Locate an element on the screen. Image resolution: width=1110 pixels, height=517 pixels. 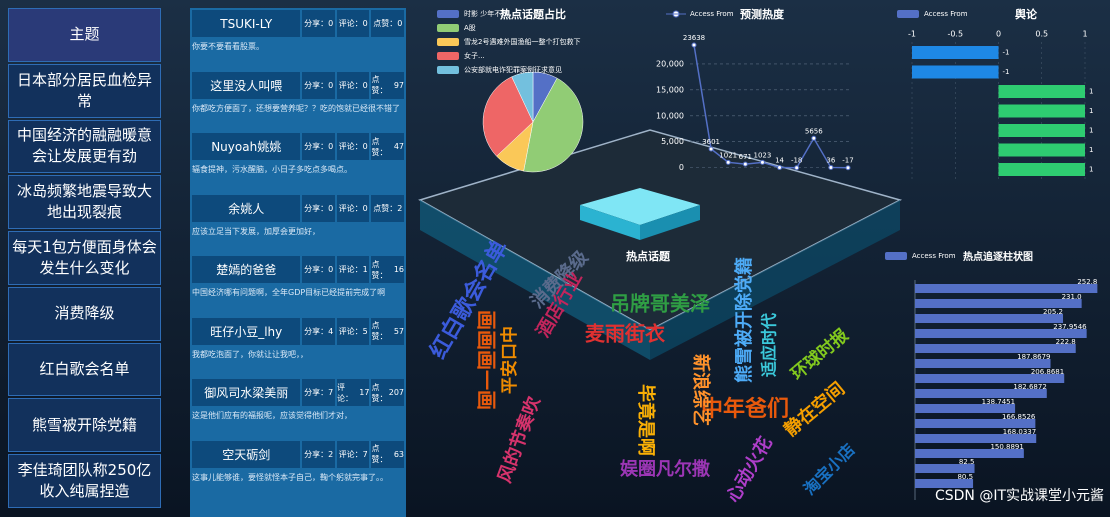
stat-value: 57 is located at coordinates (399, 331).